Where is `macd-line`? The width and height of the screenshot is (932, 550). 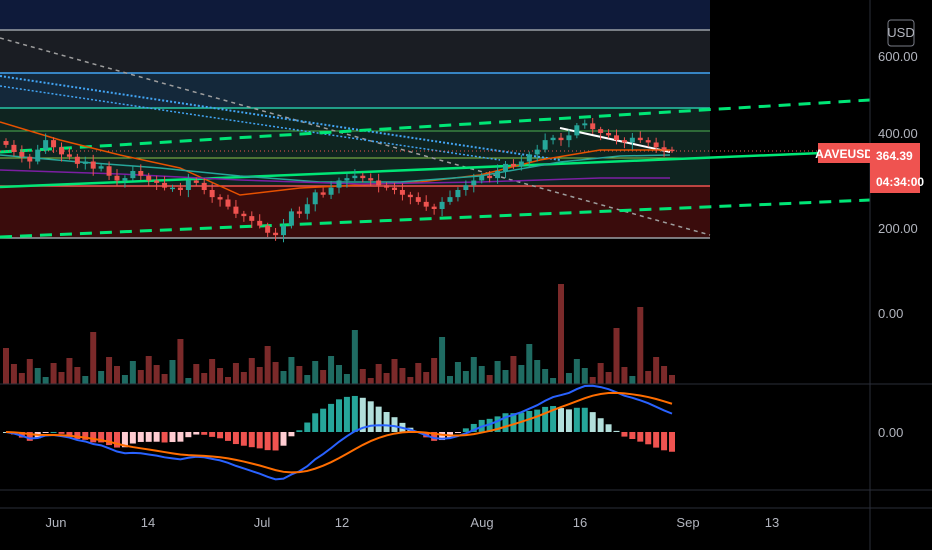
macd-line is located at coordinates (339, 432).